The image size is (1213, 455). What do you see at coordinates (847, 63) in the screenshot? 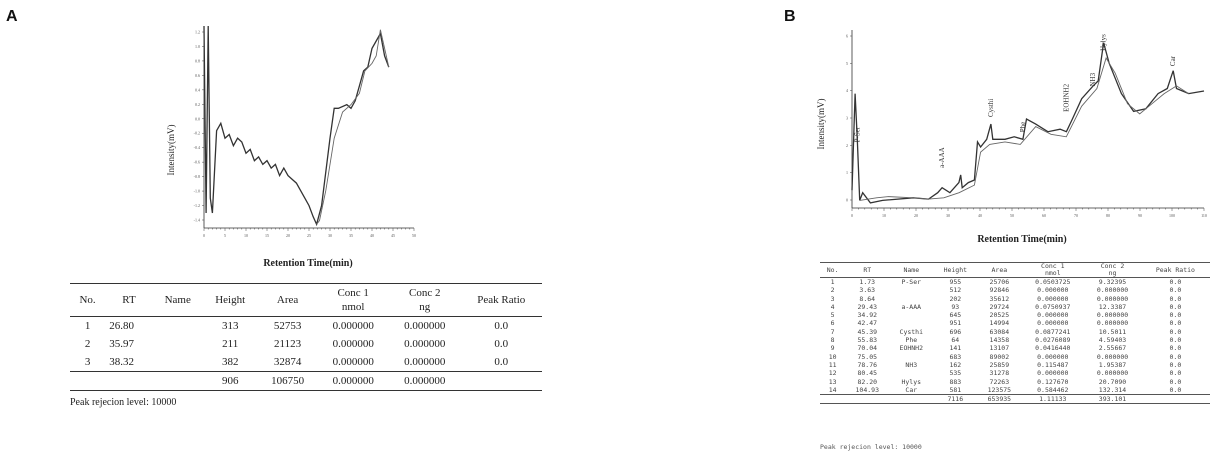
I see `y-tick-label: 5` at bounding box center [847, 63].